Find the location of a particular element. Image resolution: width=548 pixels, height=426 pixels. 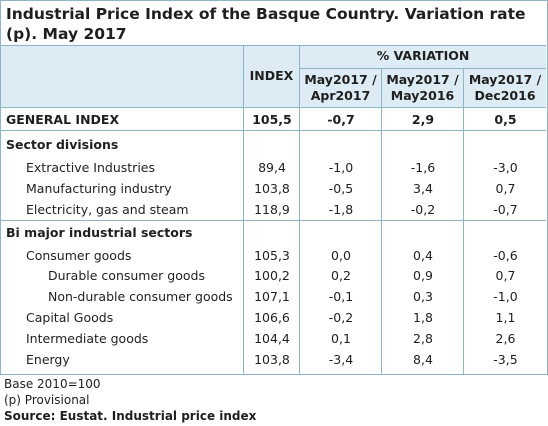

section-title: Bi major industrial sectors is located at coordinates (99, 232).